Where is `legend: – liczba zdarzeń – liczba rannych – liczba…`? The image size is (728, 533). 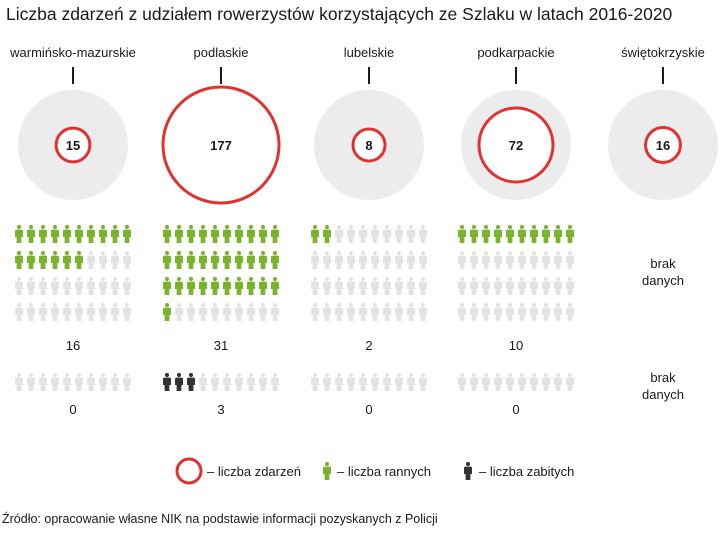
legend: – liczba zdarzeń – liczba rannych – liczba… is located at coordinates (374, 471).